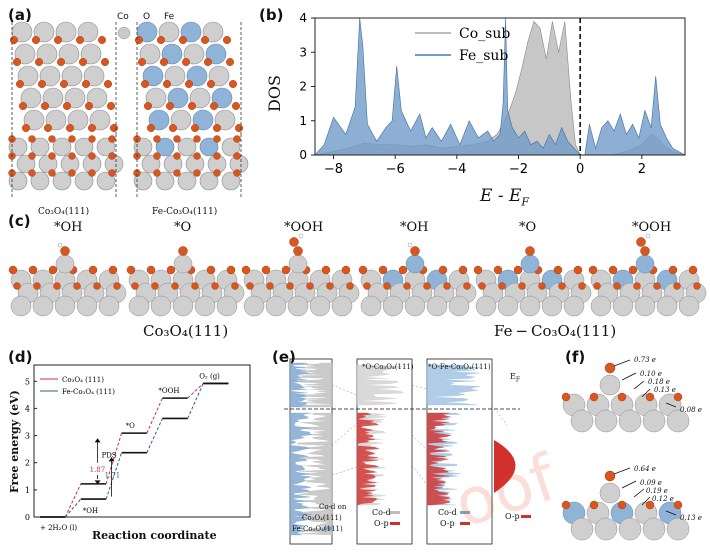 This screenshot has width=710, height=554. I want to click on pdos-mid-legend-o-p: O-p, so click(381, 523).